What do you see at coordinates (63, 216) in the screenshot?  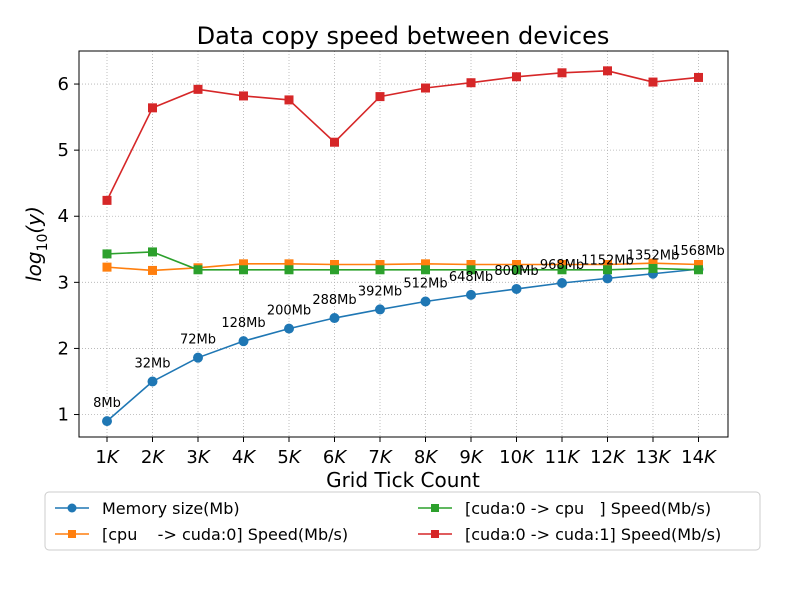 I see `y-tick-label: 4` at bounding box center [63, 216].